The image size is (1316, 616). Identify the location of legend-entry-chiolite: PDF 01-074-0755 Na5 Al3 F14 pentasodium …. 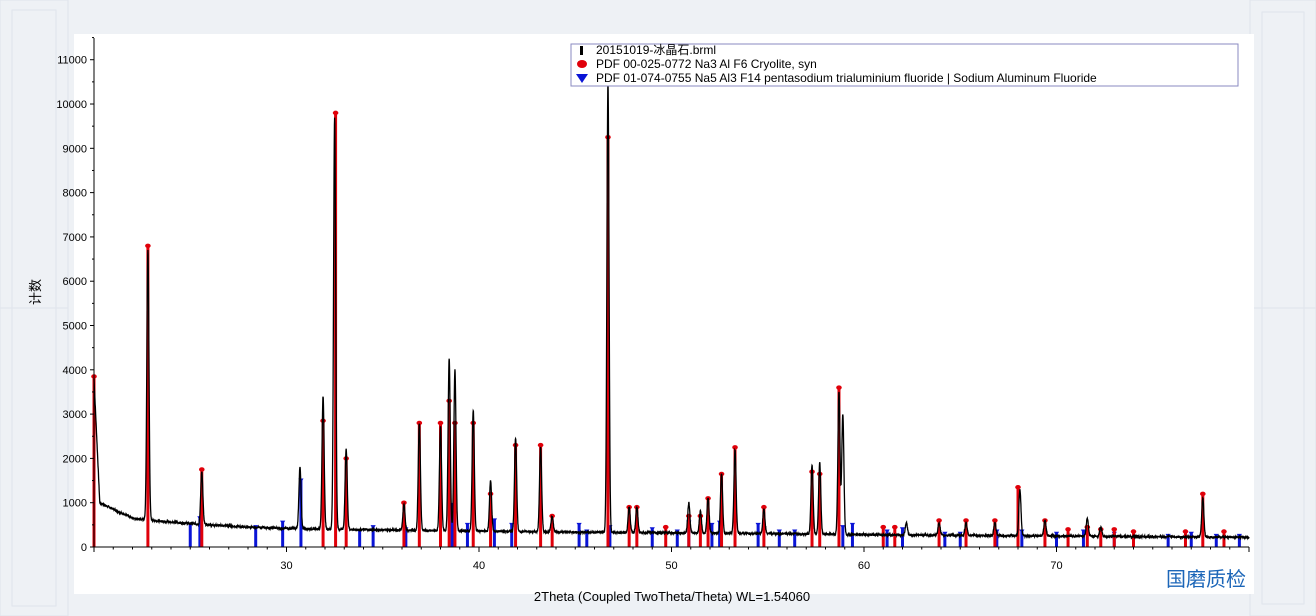
(846, 78).